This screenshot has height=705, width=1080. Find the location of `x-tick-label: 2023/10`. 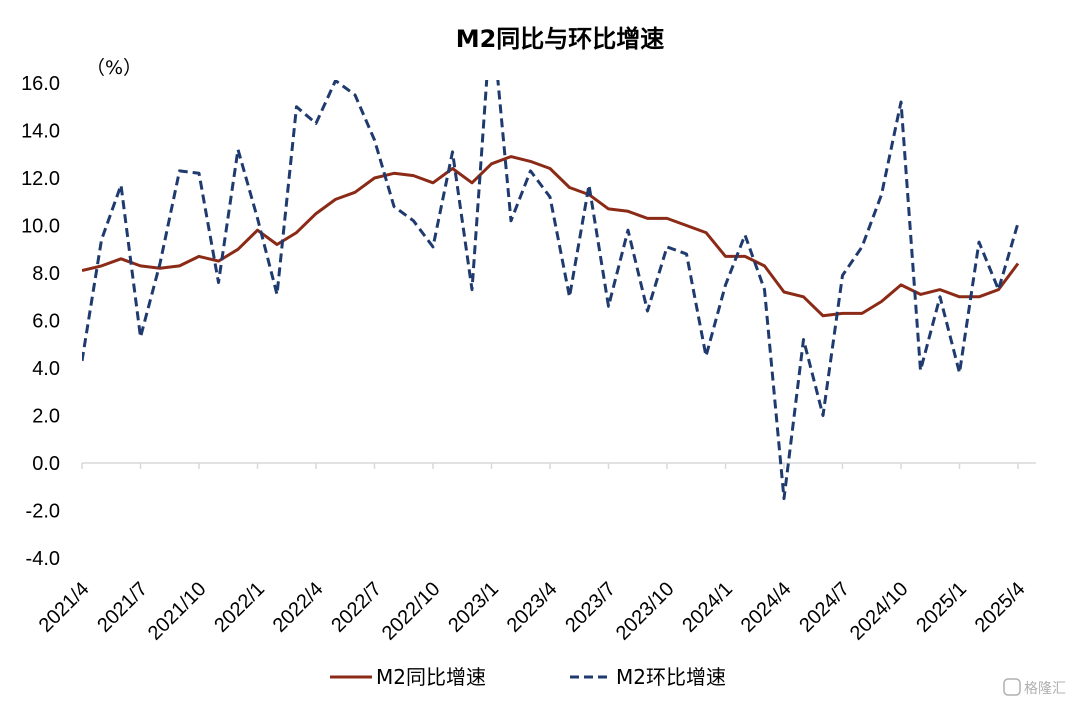

x-tick-label: 2023/10 is located at coordinates (645, 611).